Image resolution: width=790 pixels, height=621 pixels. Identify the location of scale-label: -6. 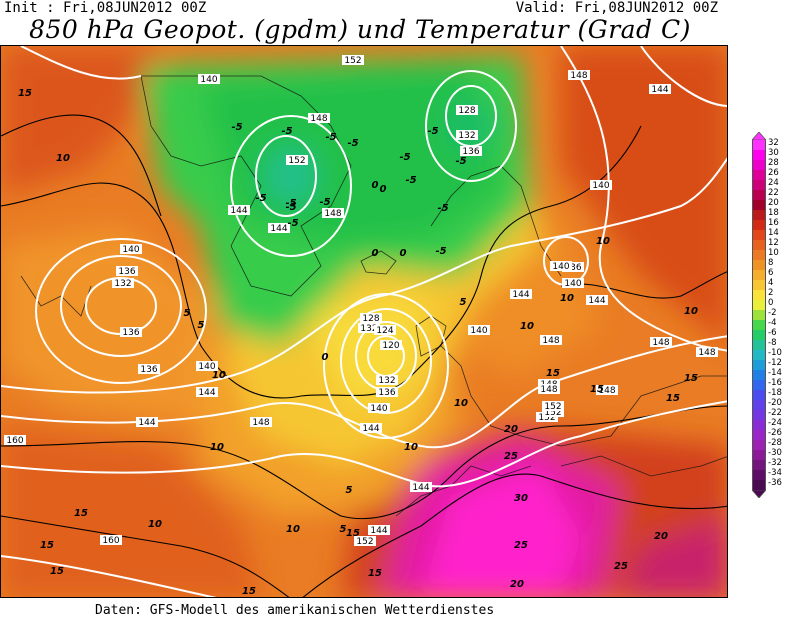
(772, 333).